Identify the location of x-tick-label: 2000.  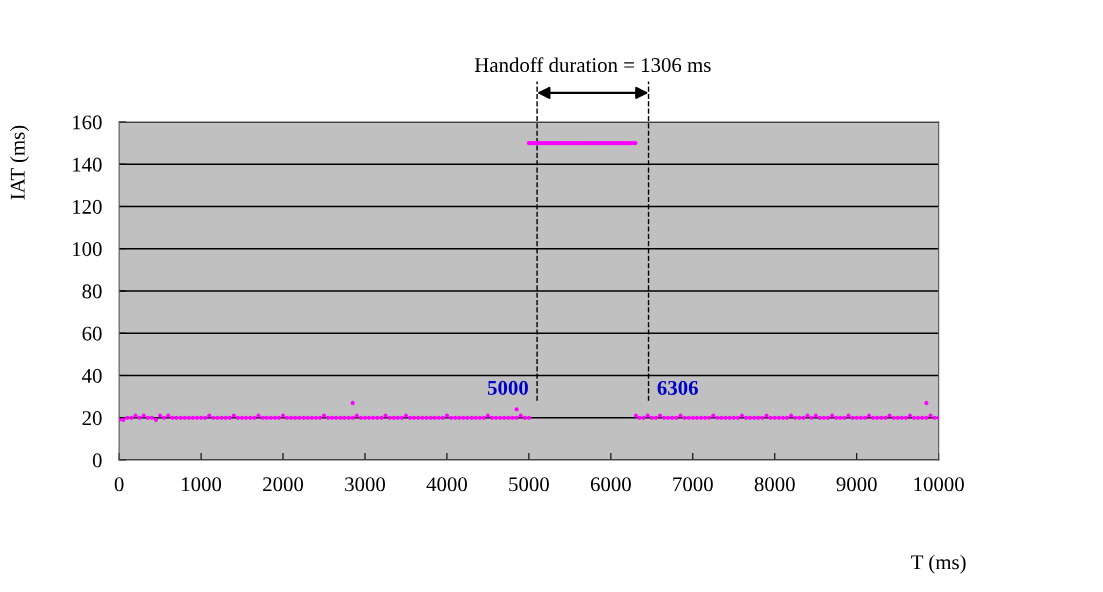
(283, 484).